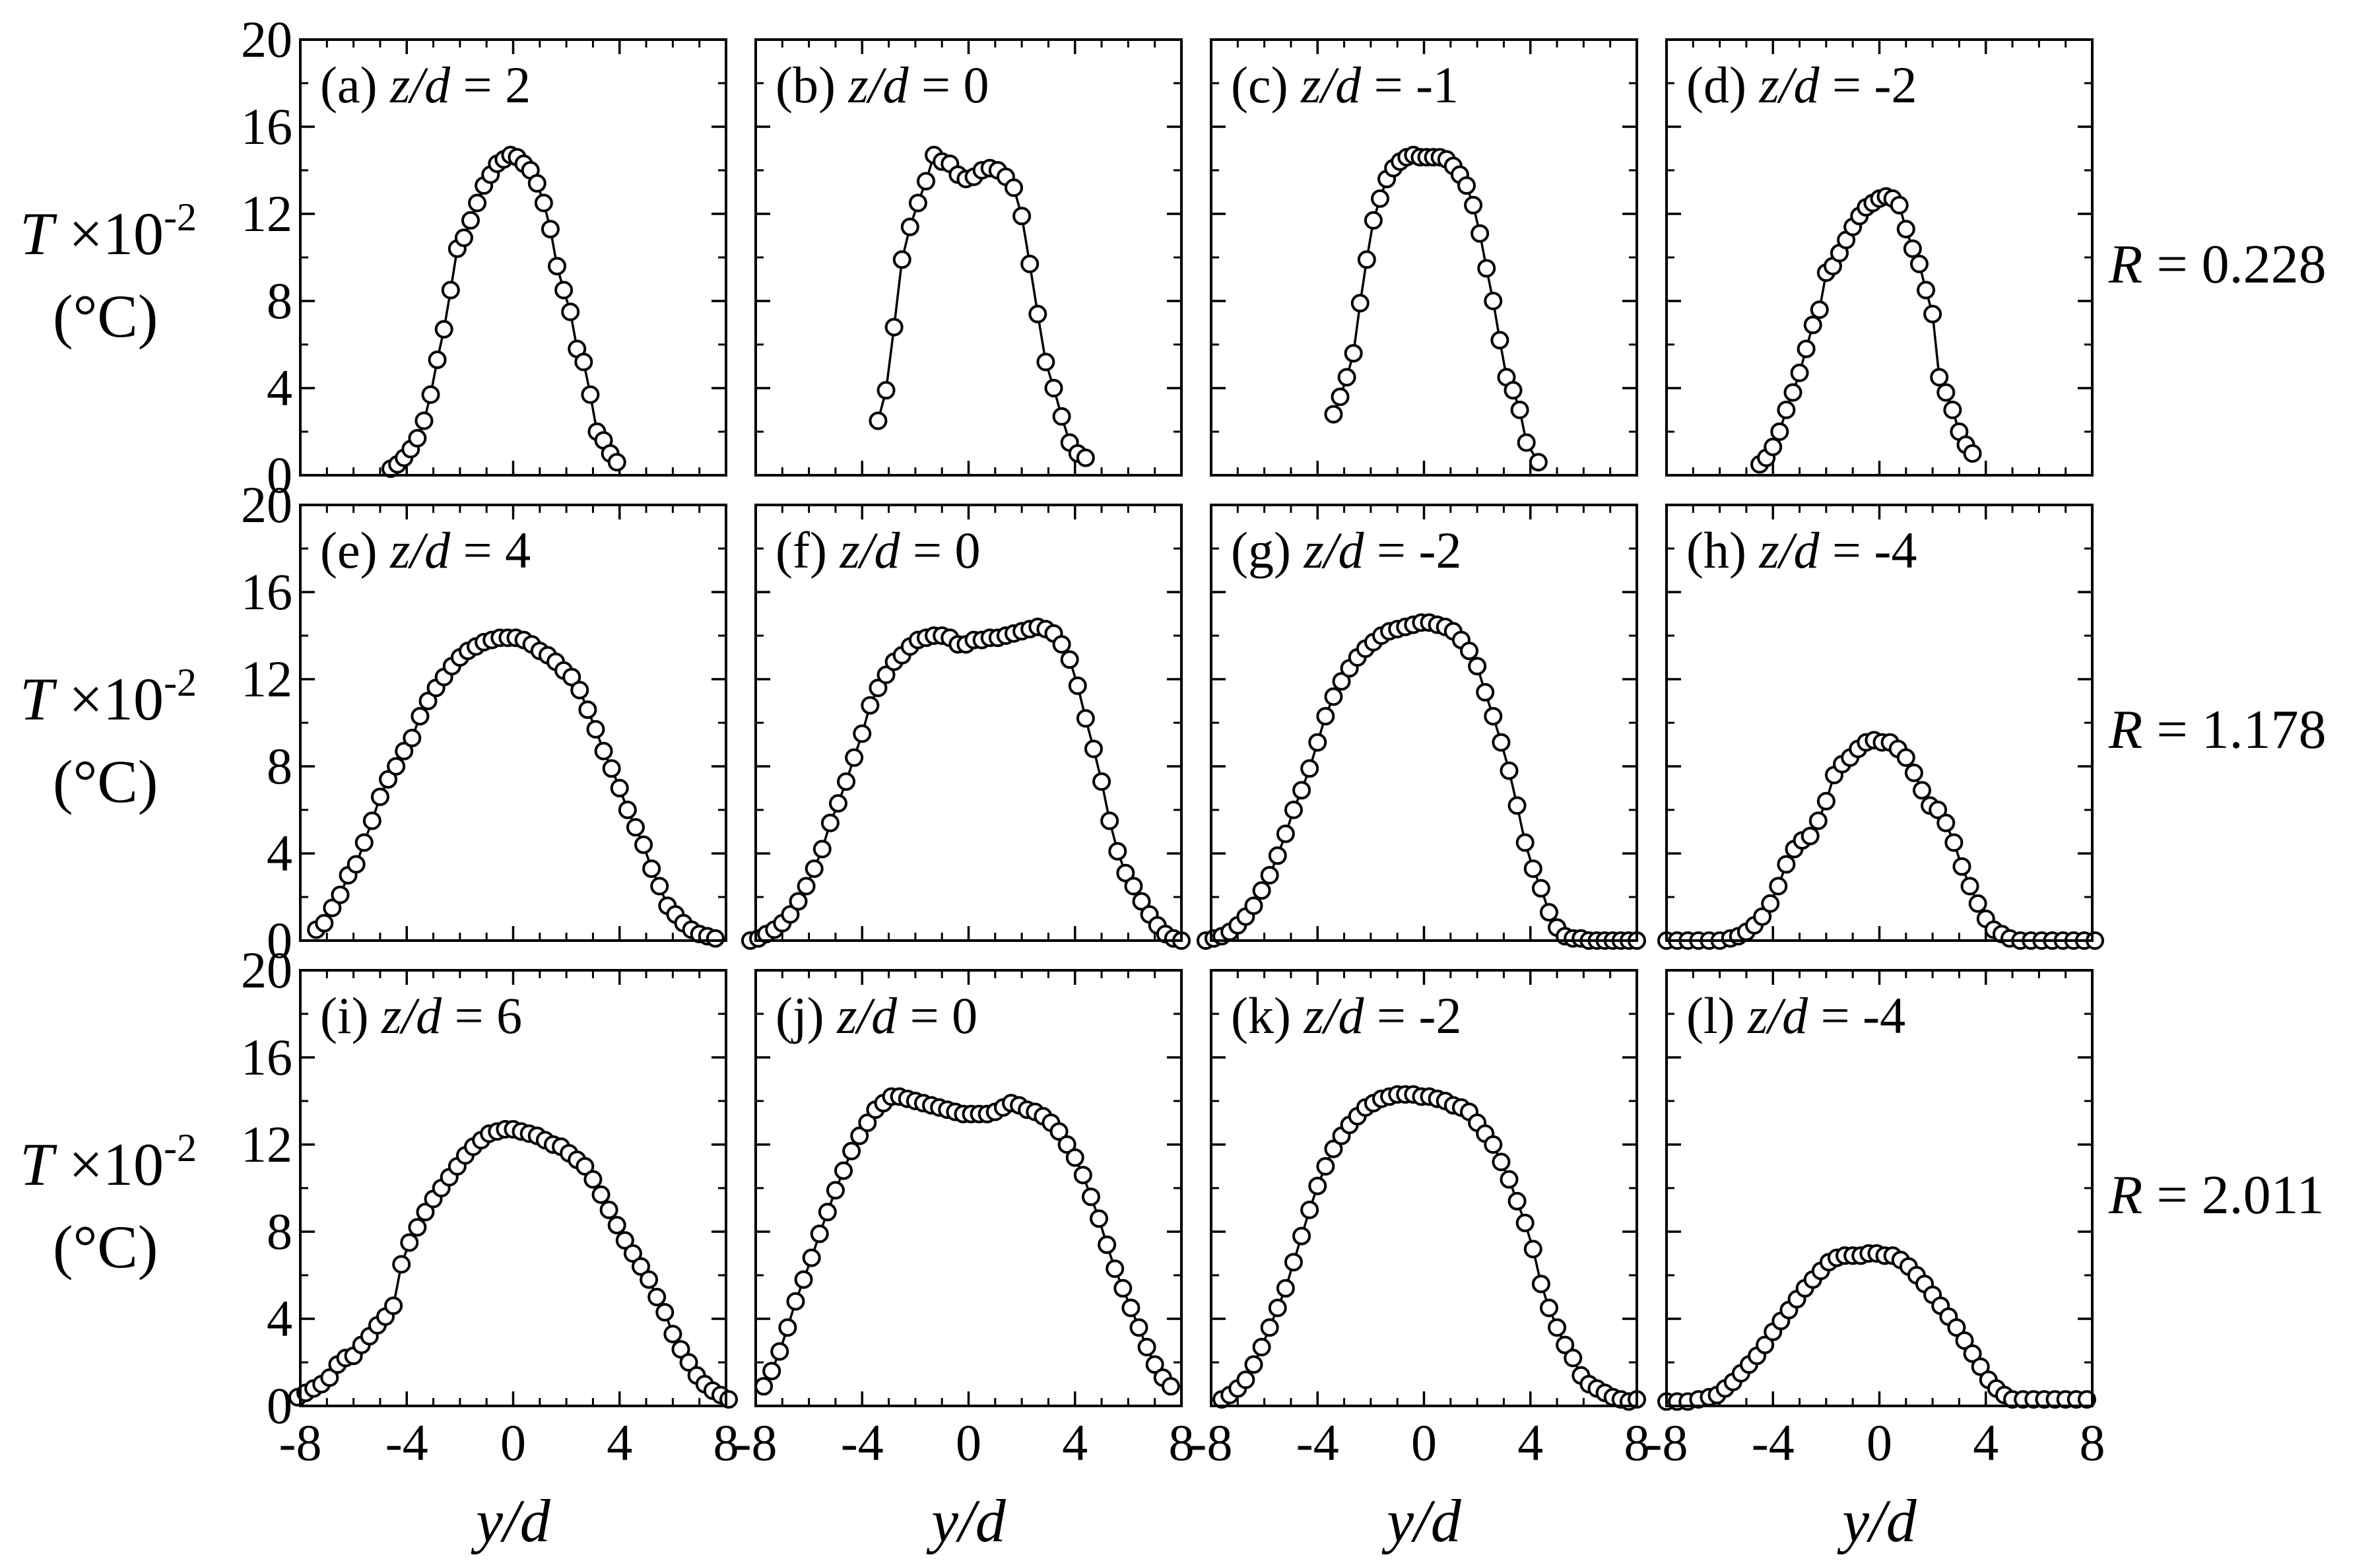  I want to click on panel-zd-value: = 4, so click(490, 550).